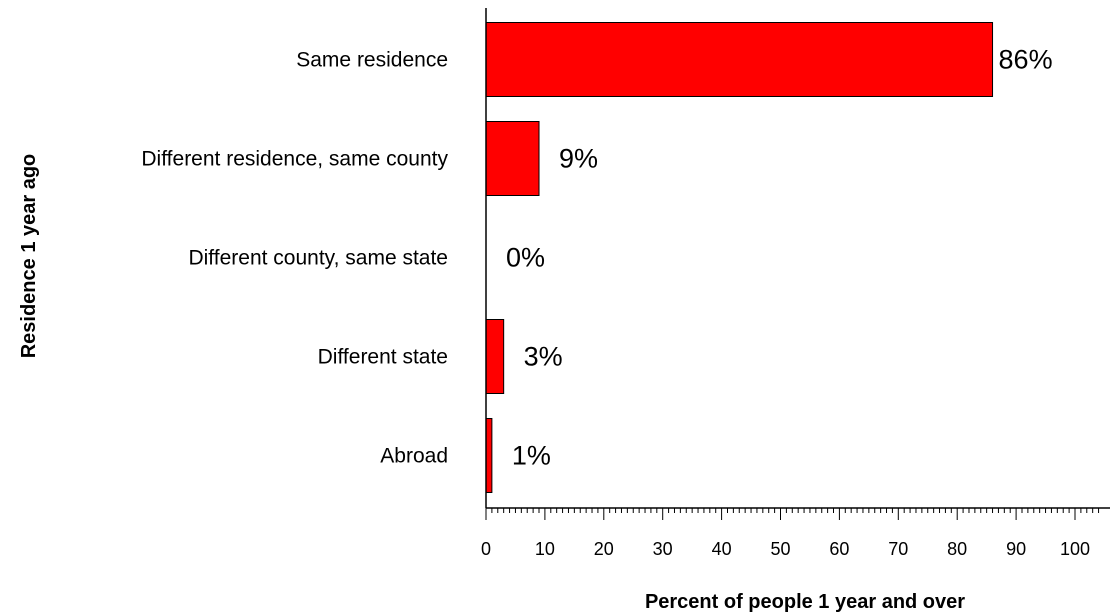 Image resolution: width=1113 pixels, height=615 pixels. I want to click on x-axis-title: Percent of people 1 year and over, so click(805, 602).